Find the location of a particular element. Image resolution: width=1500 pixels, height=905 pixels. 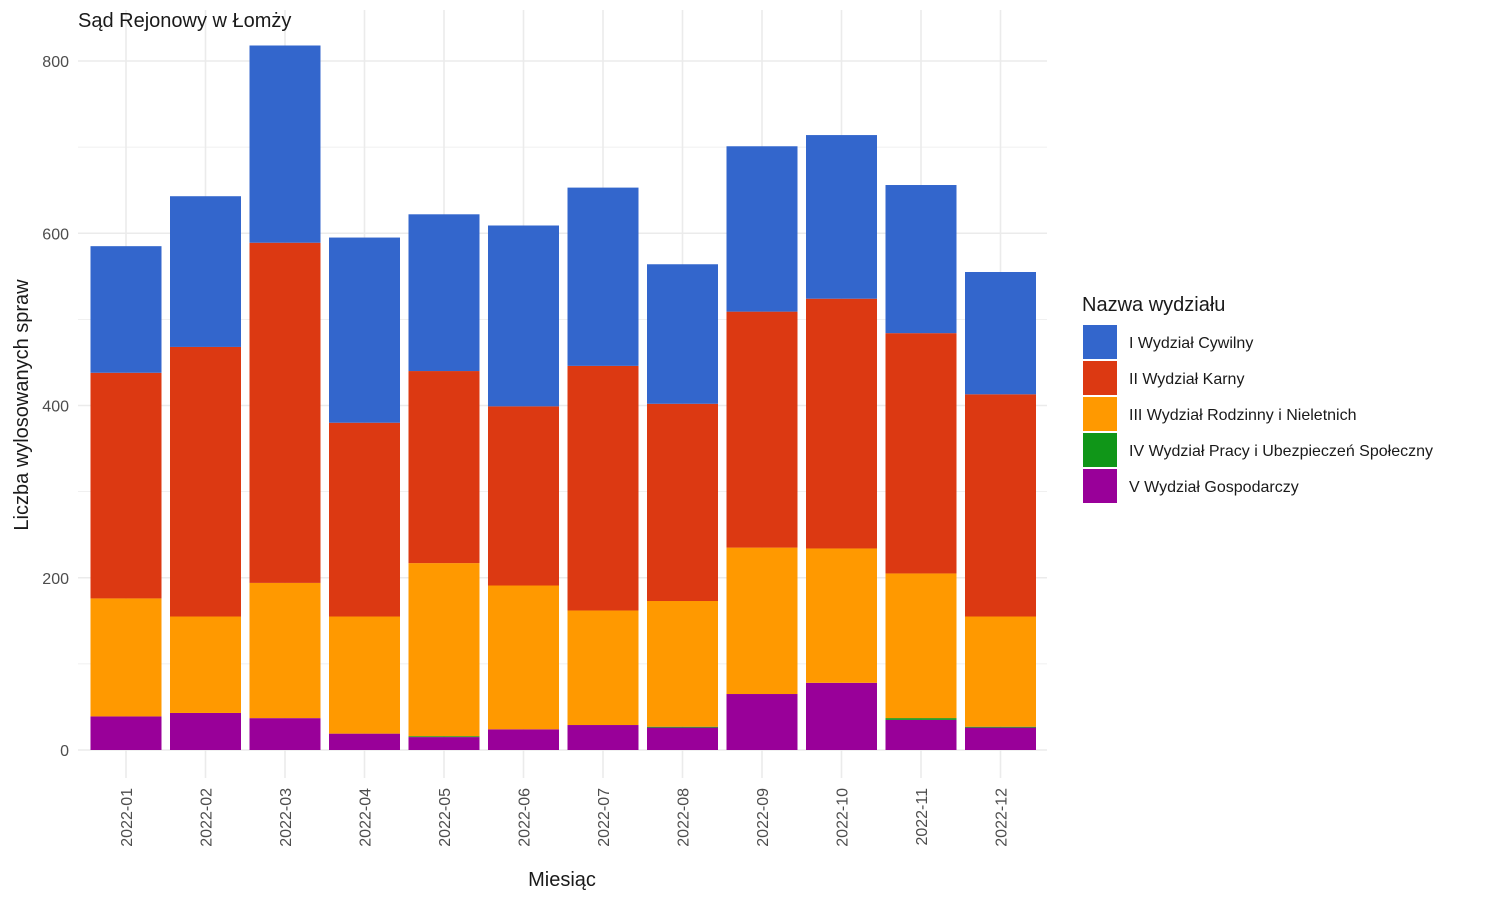

y-tick-label: 800 is located at coordinates (55, 62).